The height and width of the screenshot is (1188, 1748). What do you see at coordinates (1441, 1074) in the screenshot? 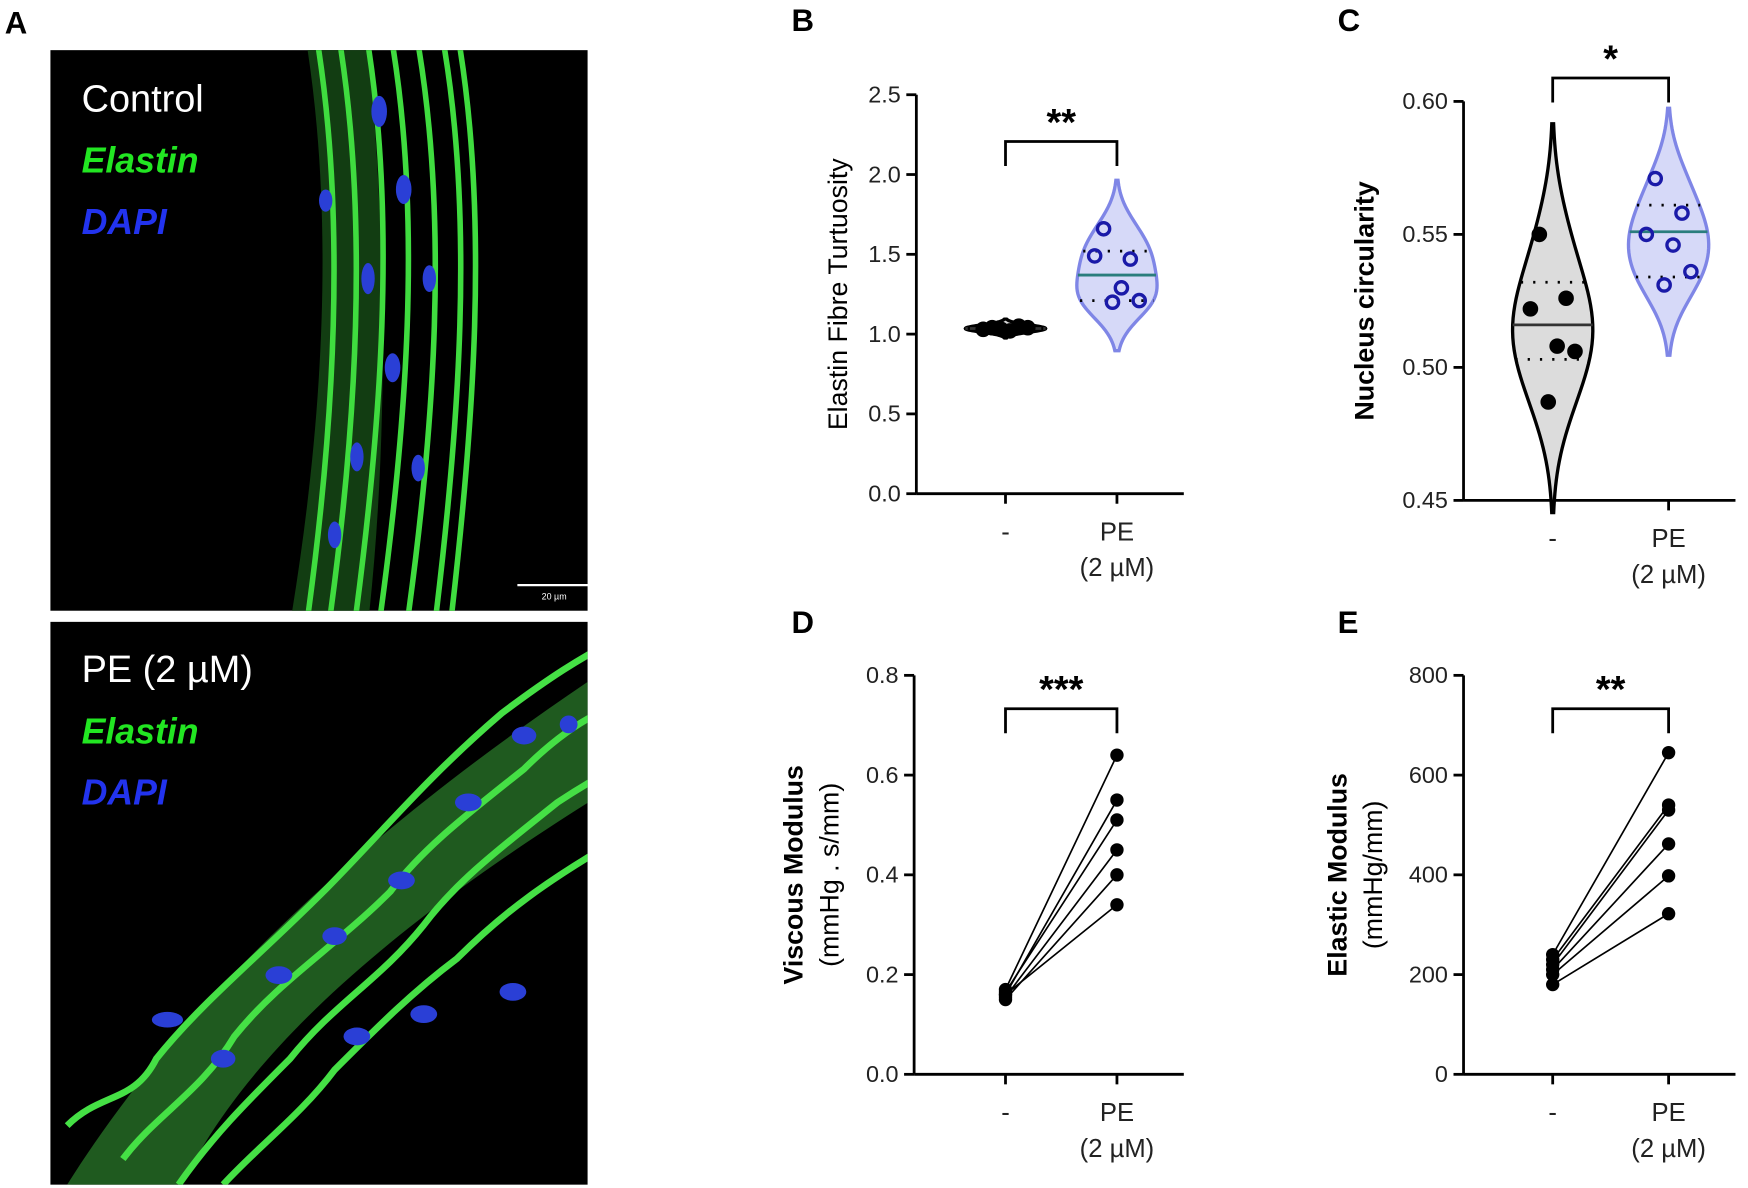
I see `y-tick-label: 0` at bounding box center [1441, 1074].